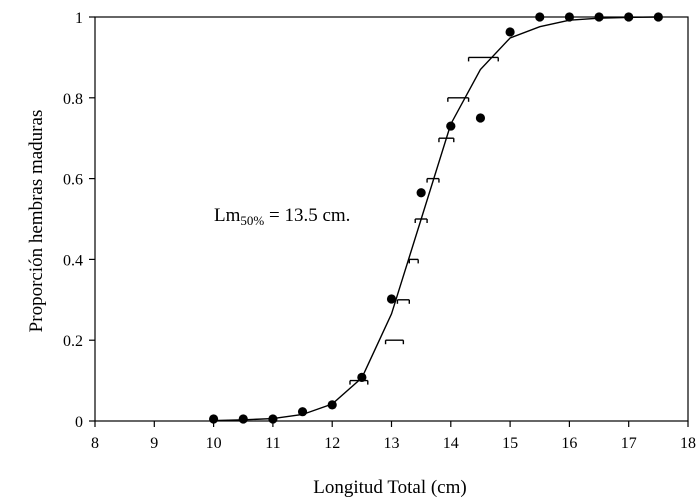 Image resolution: width=700 pixels, height=500 pixels. What do you see at coordinates (569, 443) in the screenshot?
I see `x-tick-label: 16` at bounding box center [569, 443].